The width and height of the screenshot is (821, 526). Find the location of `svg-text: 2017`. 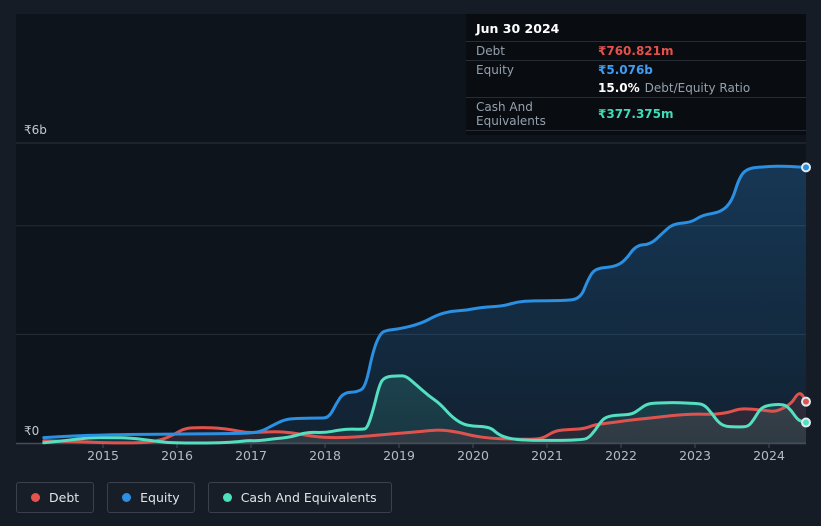

svg-text: 2017 is located at coordinates (251, 455).